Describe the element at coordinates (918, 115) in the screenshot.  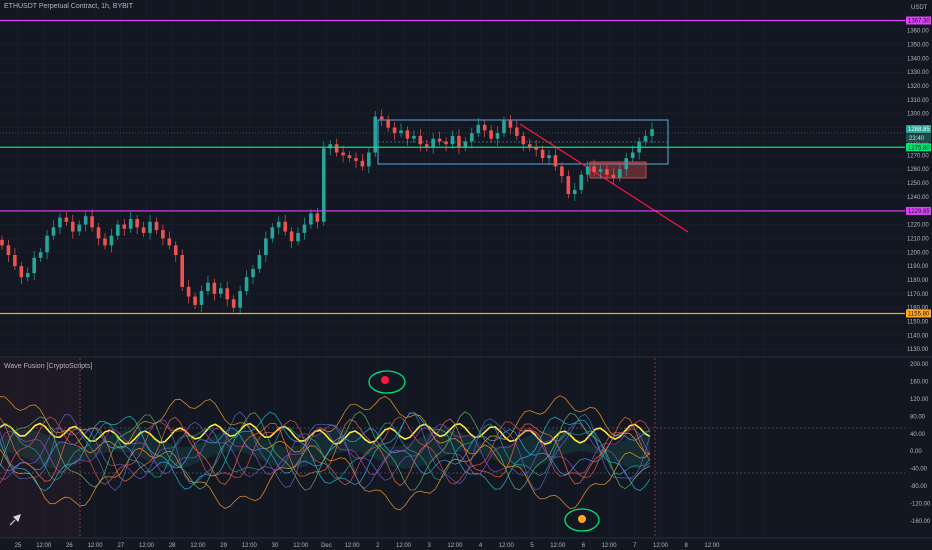
I see `price-tick-label: 1300.00` at that location.